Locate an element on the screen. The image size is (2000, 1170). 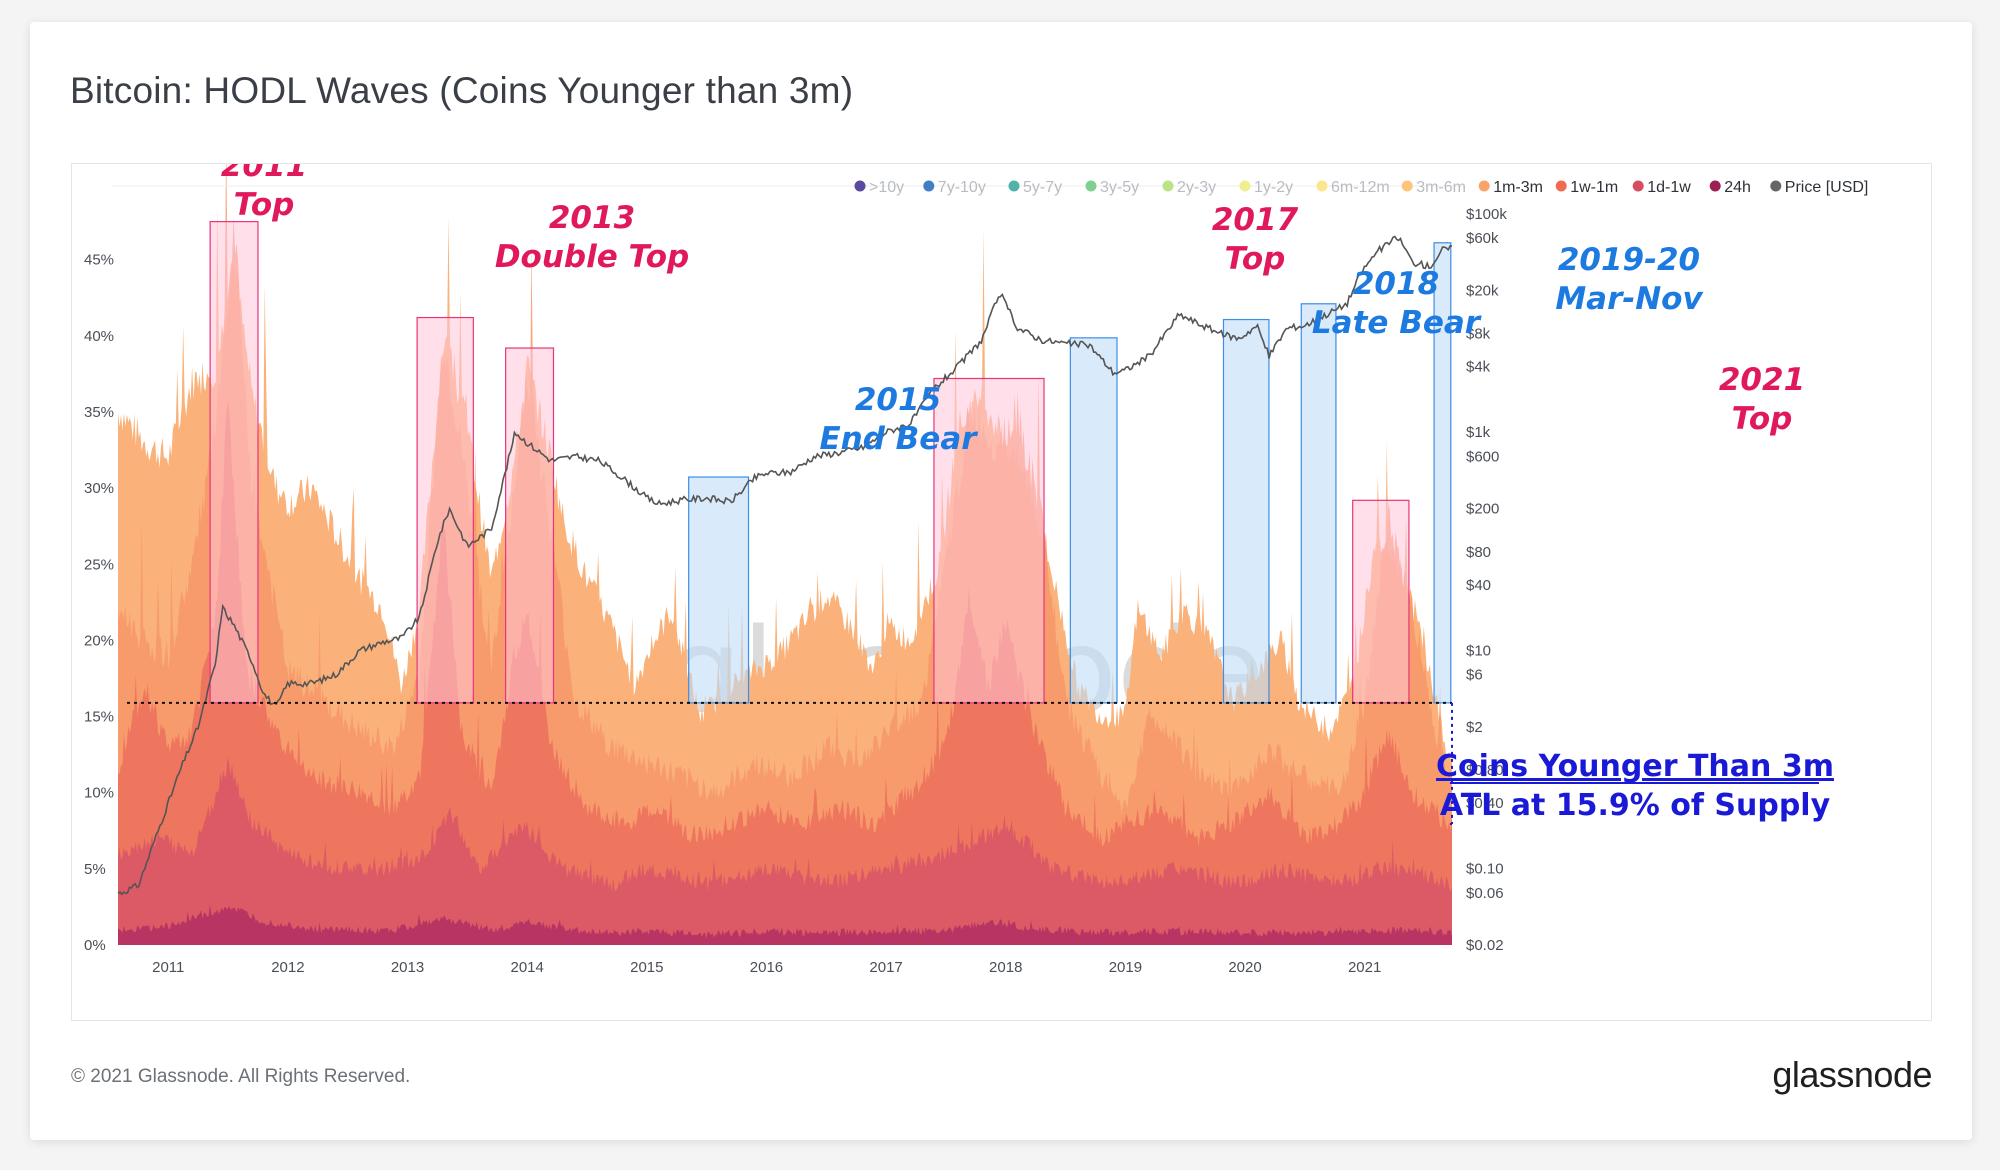
legend-item-1w-1m: 1w-1m is located at coordinates (1586, 187).